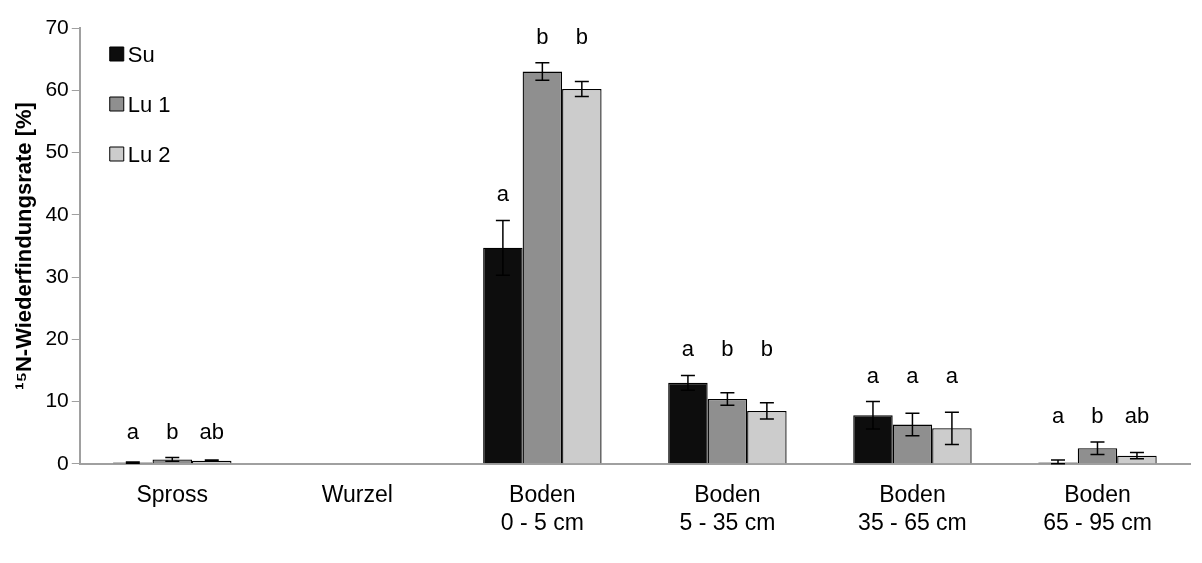 This screenshot has width=1202, height=563. Describe the element at coordinates (57, 213) in the screenshot. I see `y-tick-label: 40` at that location.